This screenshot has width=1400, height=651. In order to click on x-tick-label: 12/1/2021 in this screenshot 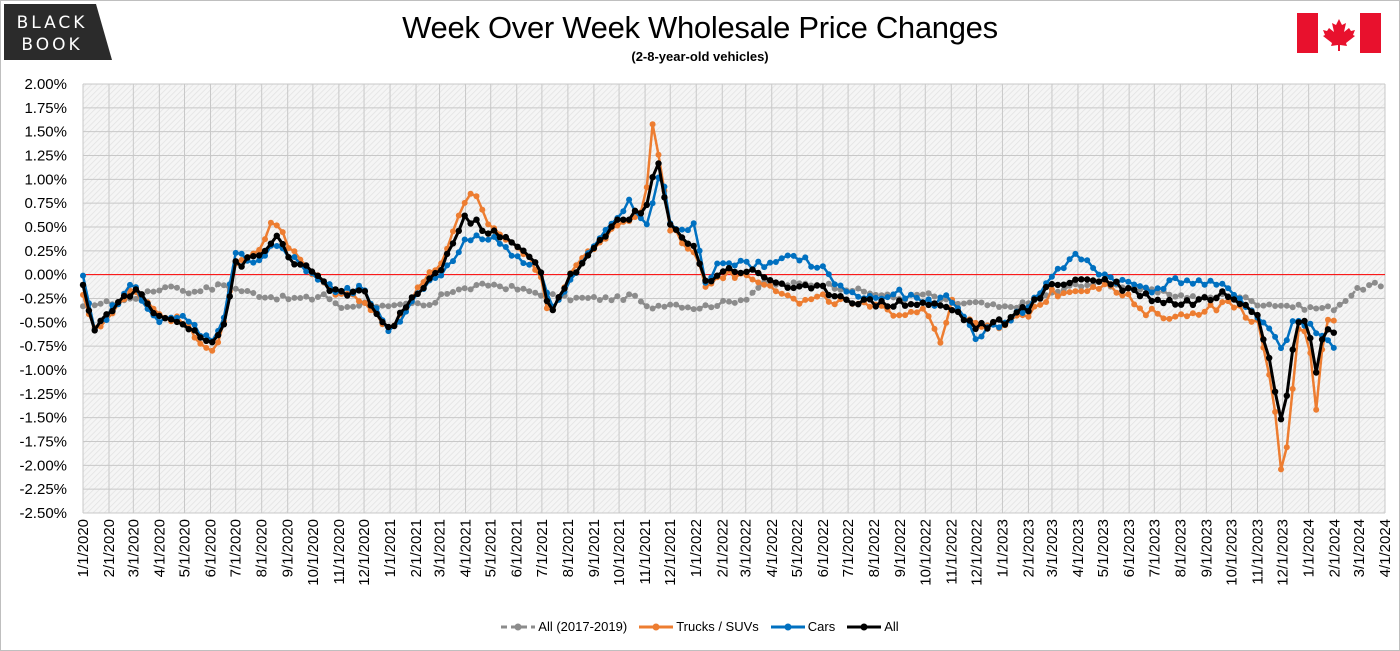, I will do `click(670, 552)`.